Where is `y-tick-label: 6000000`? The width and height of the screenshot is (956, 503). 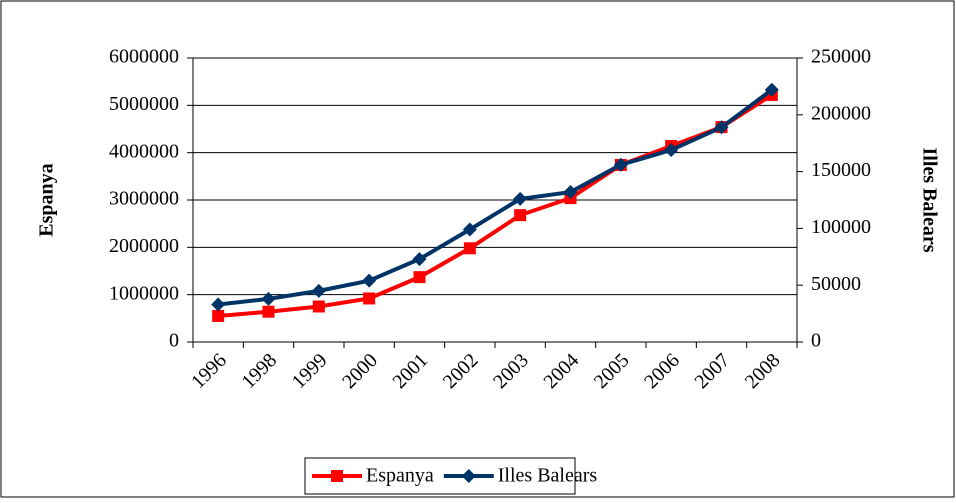 y-tick-label: 6000000 is located at coordinates (144, 57).